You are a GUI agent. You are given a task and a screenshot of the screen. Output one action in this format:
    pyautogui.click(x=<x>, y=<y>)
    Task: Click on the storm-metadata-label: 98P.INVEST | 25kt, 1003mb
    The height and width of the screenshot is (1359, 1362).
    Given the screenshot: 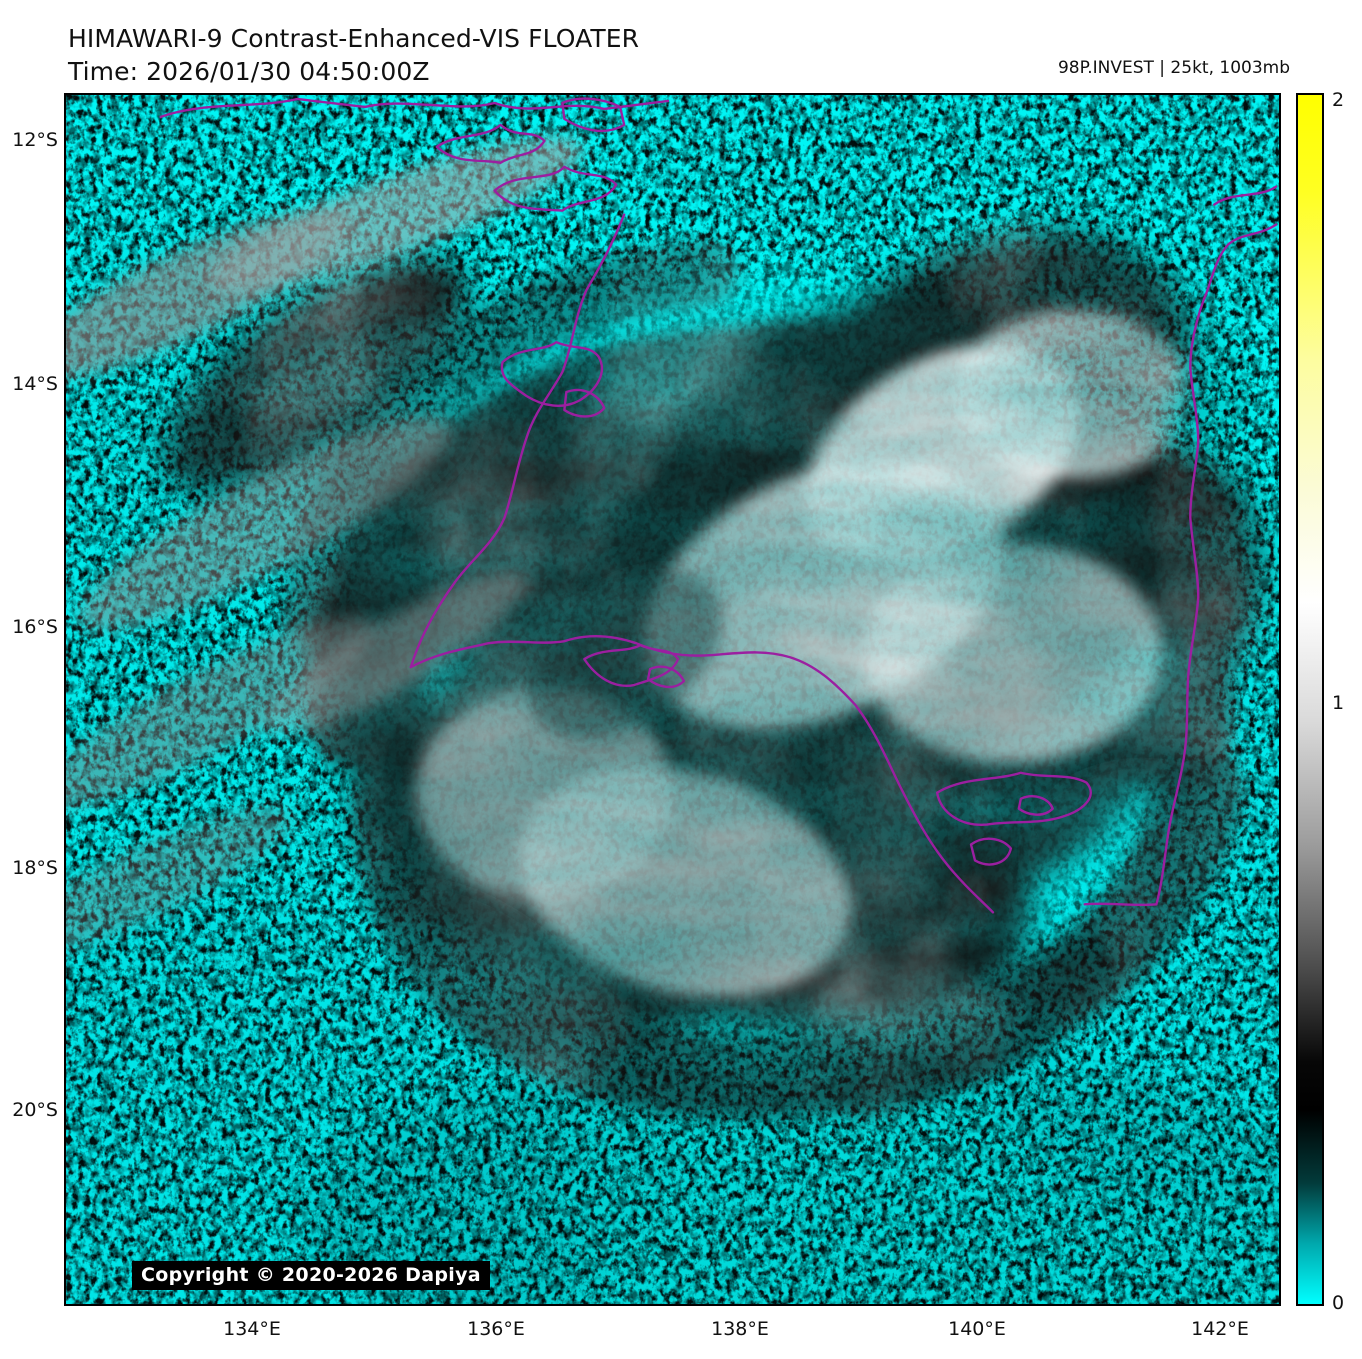 What is the action you would take?
    pyautogui.click(x=1173, y=68)
    